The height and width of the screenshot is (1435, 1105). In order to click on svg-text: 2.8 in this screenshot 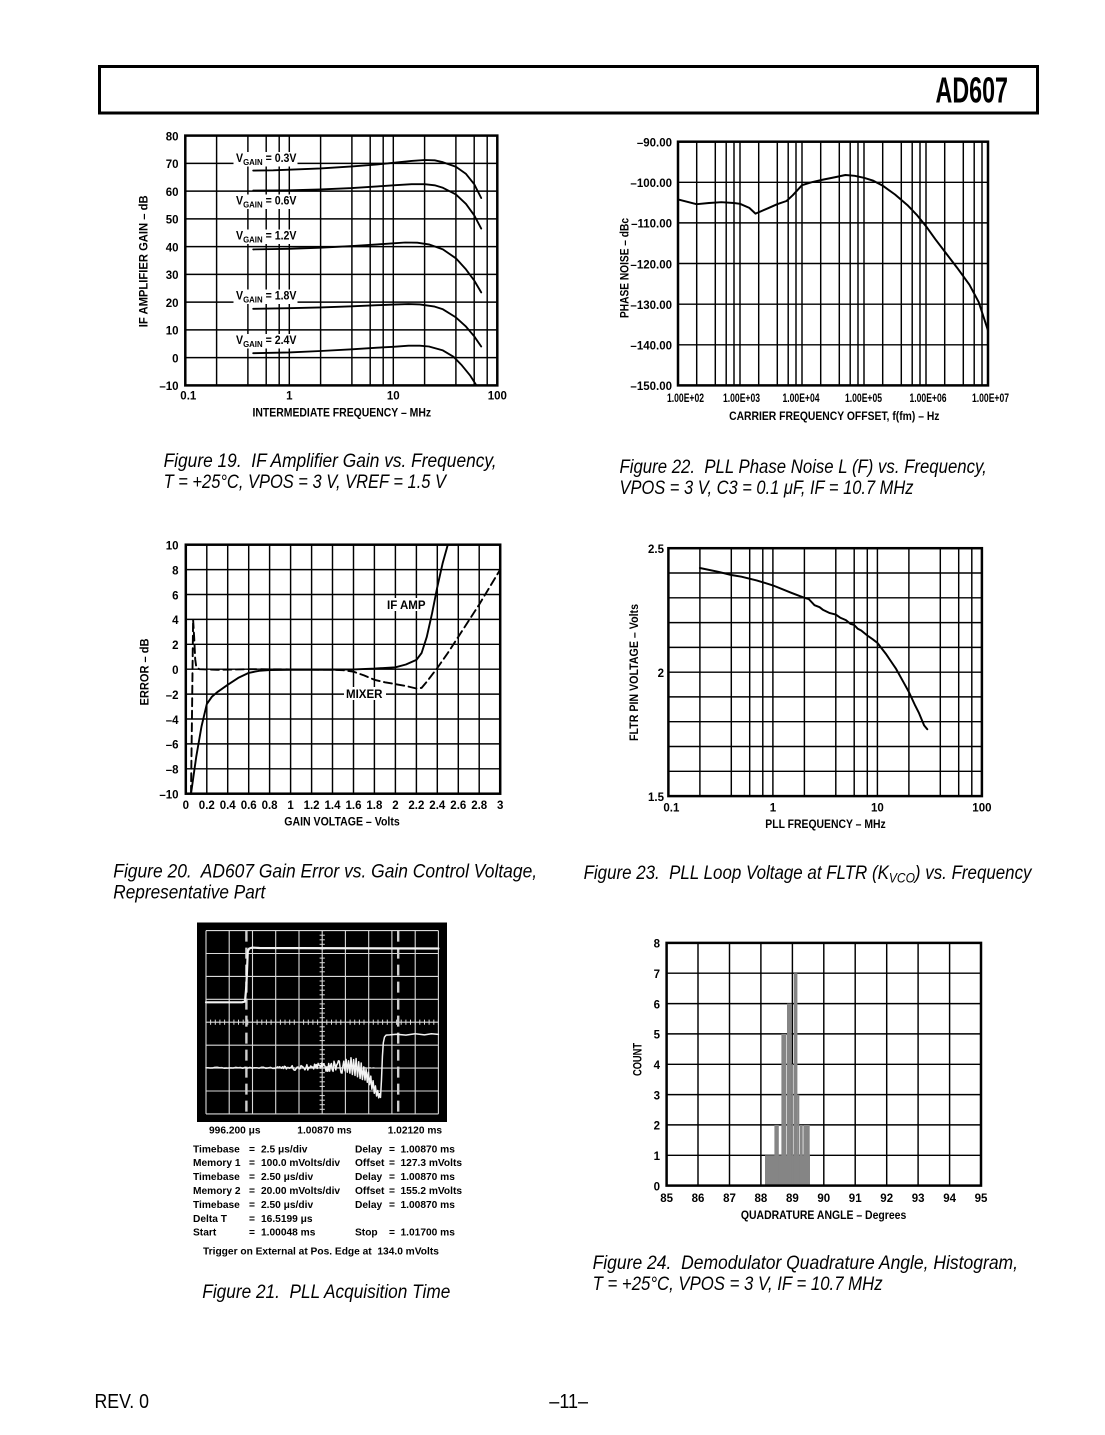, I will do `click(479, 806)`.